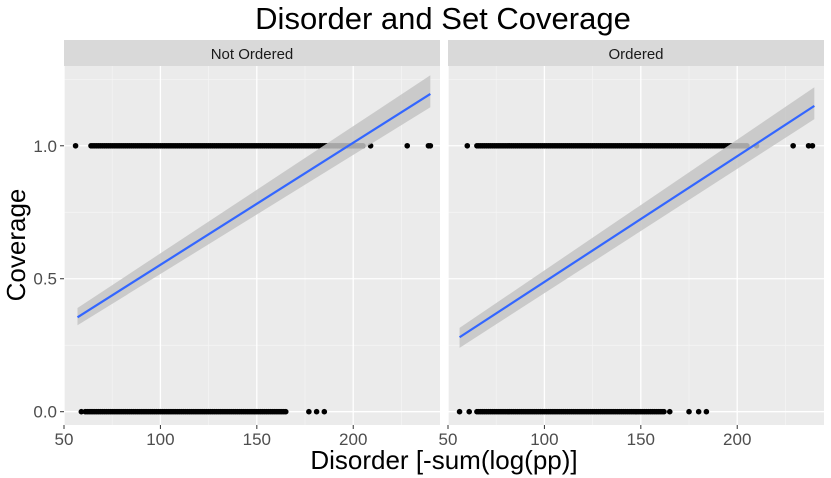 The image size is (831, 478). What do you see at coordinates (45, 279) in the screenshot?
I see `y-tick-label: 0.5` at bounding box center [45, 279].